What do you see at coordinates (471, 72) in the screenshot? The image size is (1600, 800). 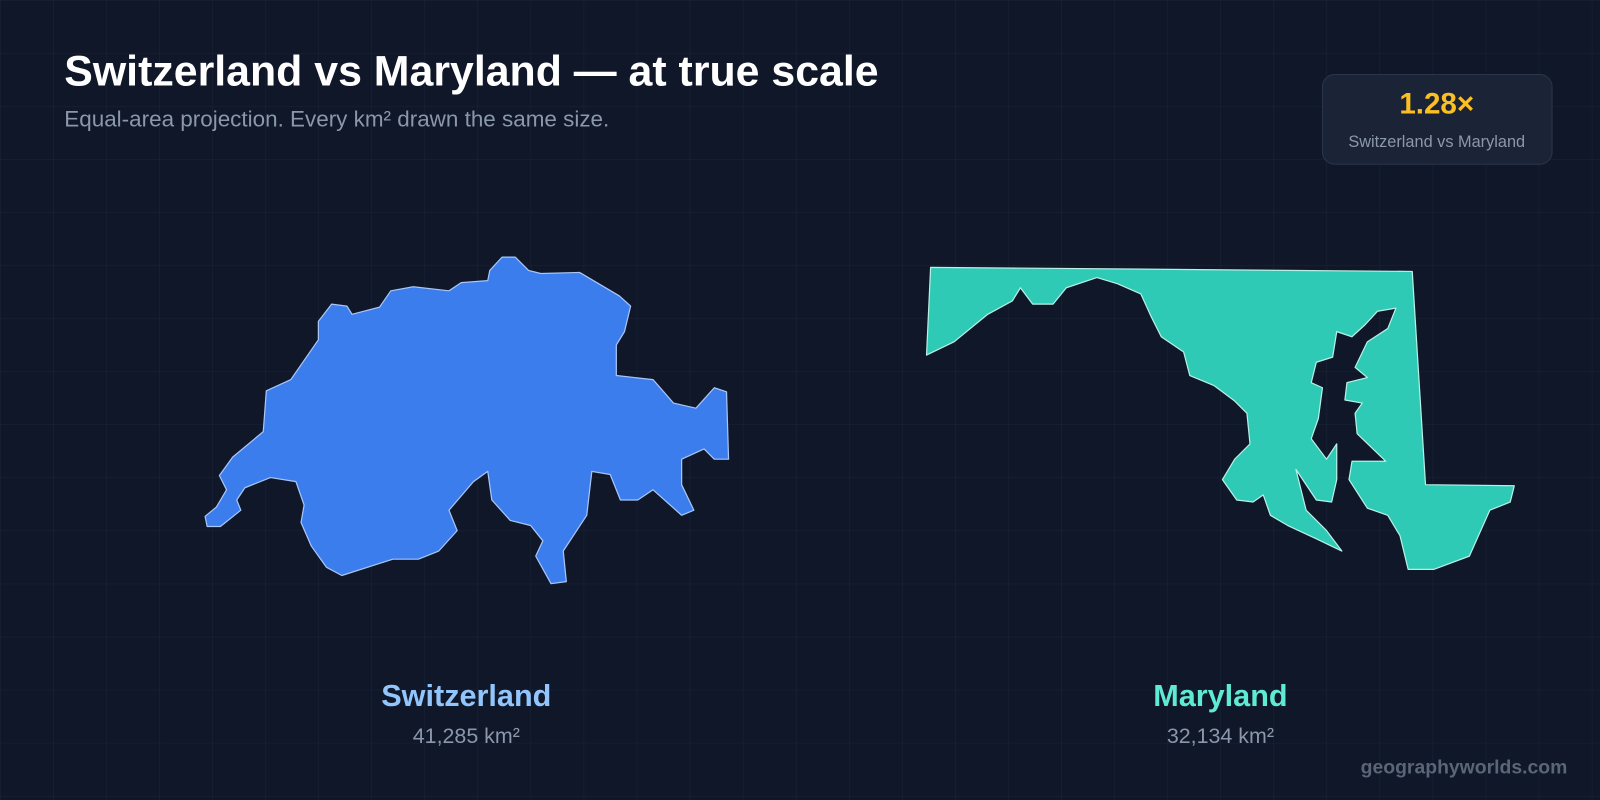 I see `title: Switzerland vs Maryland — at true scale` at bounding box center [471, 72].